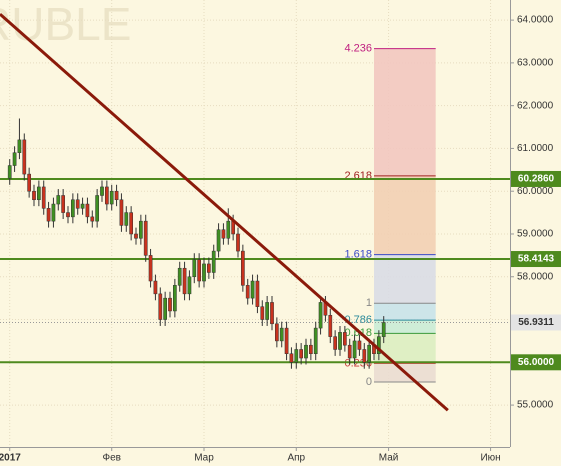 The height and width of the screenshot is (466, 561). I want to click on y-tick-label: 60.0000, so click(535, 191).